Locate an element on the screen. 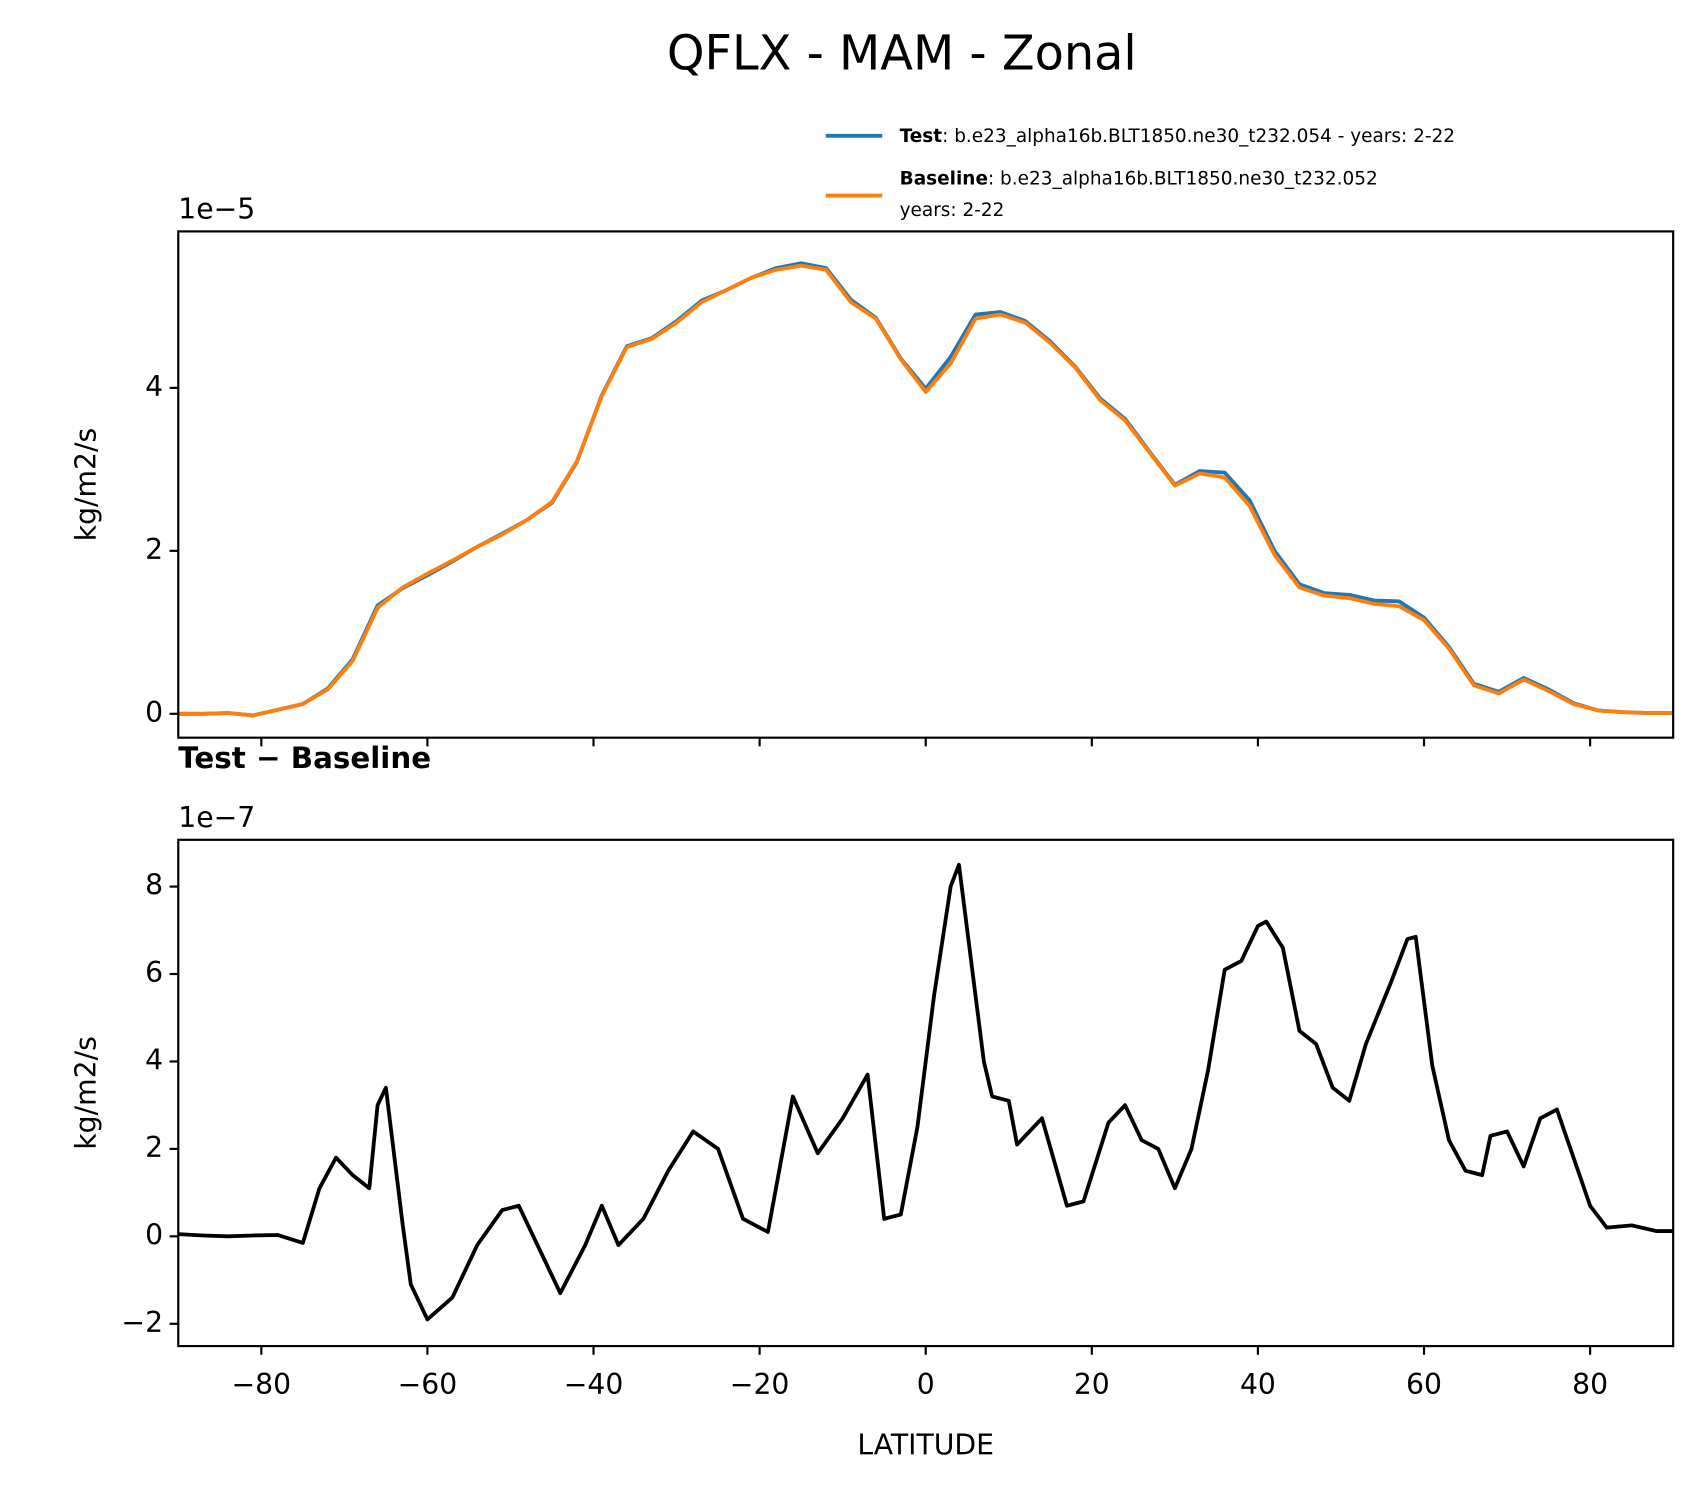 Image resolution: width=1695 pixels, height=1496 pixels. y-tick-label: −2 is located at coordinates (142, 1322).